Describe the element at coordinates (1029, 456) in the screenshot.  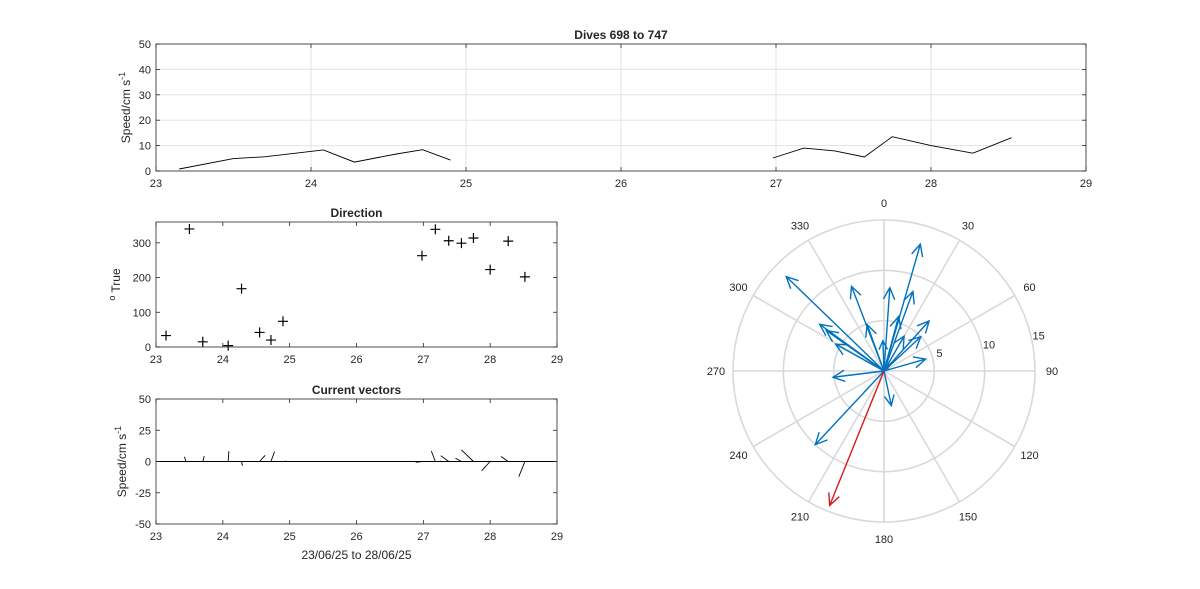
I see `angle-label: 120` at that location.